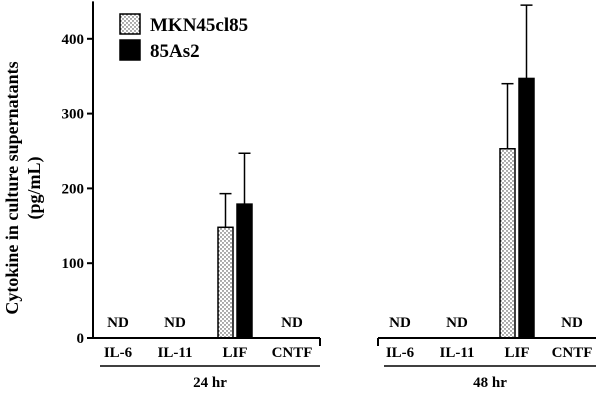 The width and height of the screenshot is (600, 402). Describe the element at coordinates (34, 187) in the screenshot. I see `y-axis-label-line2: (pg/mL)` at that location.